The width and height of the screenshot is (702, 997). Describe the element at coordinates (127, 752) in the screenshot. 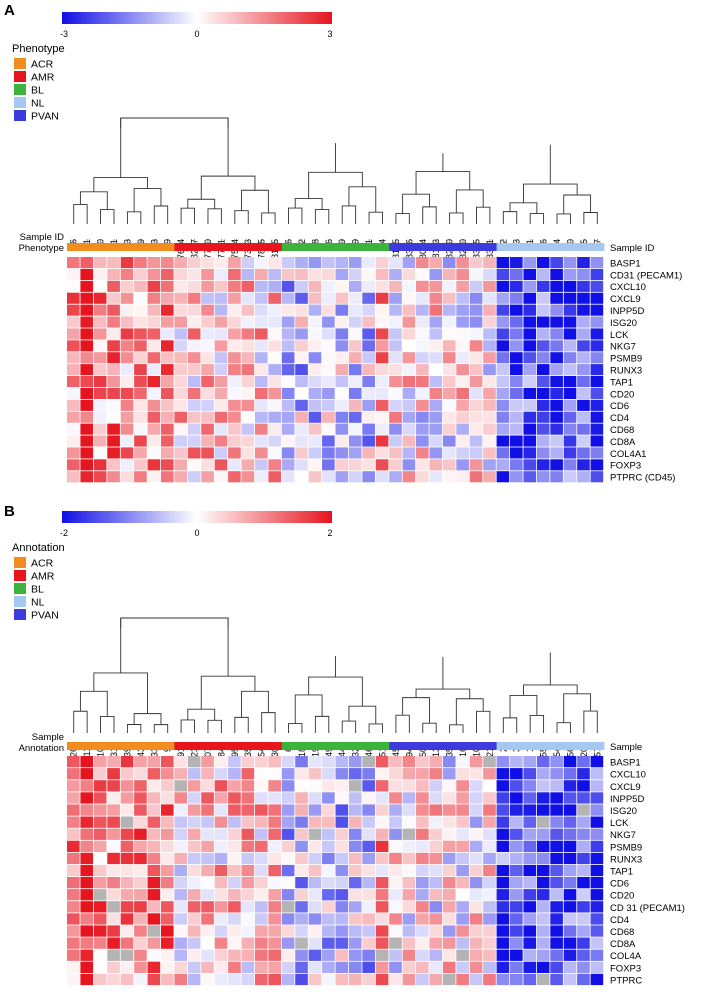

I see `sample-id: 39` at that location.